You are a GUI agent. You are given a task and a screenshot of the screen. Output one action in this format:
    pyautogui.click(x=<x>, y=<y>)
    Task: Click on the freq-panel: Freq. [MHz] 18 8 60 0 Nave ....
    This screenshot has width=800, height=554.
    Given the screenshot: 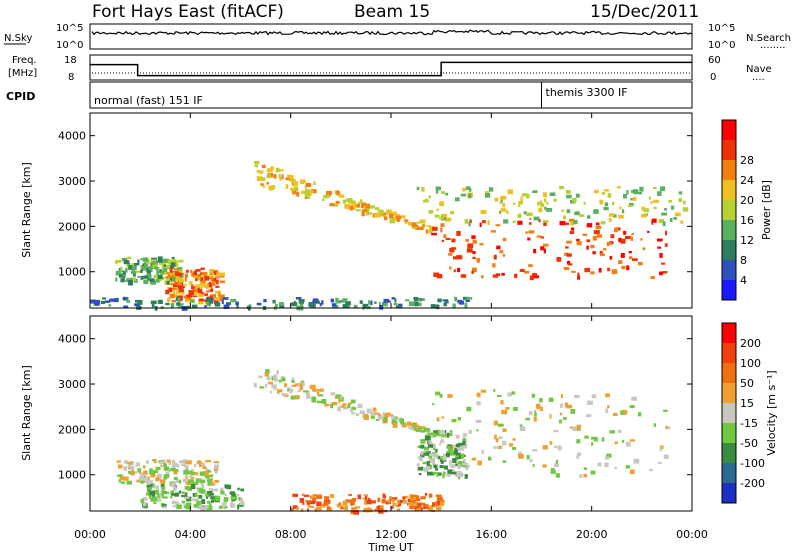 What is the action you would take?
    pyautogui.click(x=390, y=68)
    